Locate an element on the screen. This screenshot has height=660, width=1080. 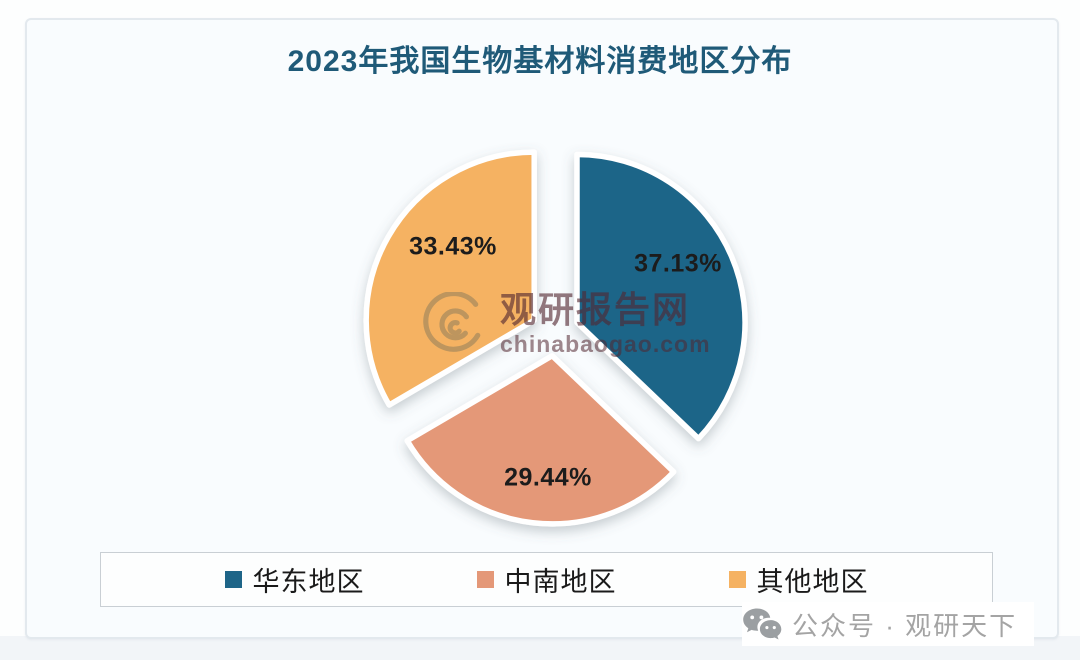
legend-swatch-huadong is located at coordinates (233, 579).